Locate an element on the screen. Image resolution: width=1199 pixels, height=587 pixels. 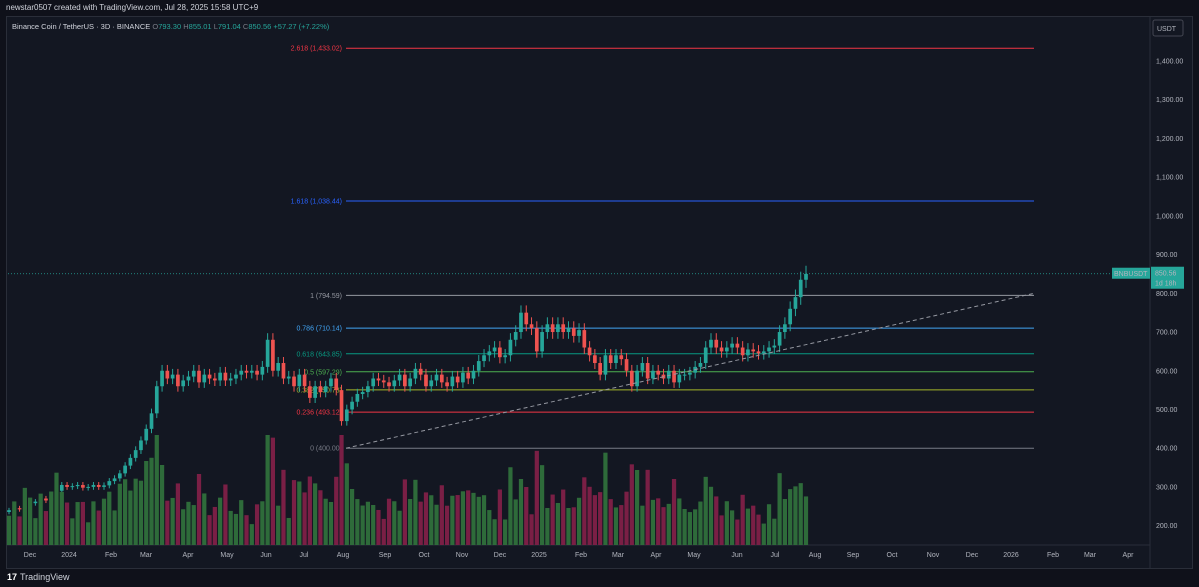
x-tick-label: Jul is located at coordinates (304, 555).